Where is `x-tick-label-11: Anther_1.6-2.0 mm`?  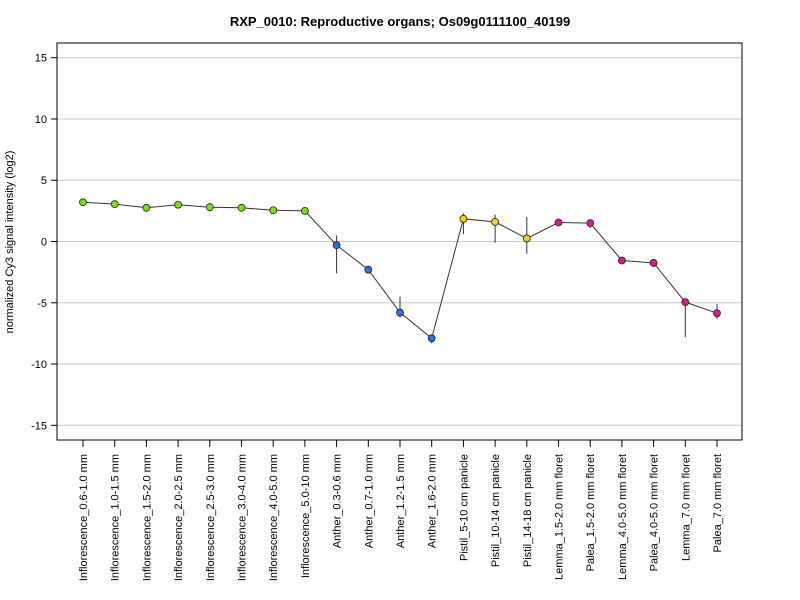
x-tick-label-11: Anther_1.6-2.0 mm is located at coordinates (433, 501).